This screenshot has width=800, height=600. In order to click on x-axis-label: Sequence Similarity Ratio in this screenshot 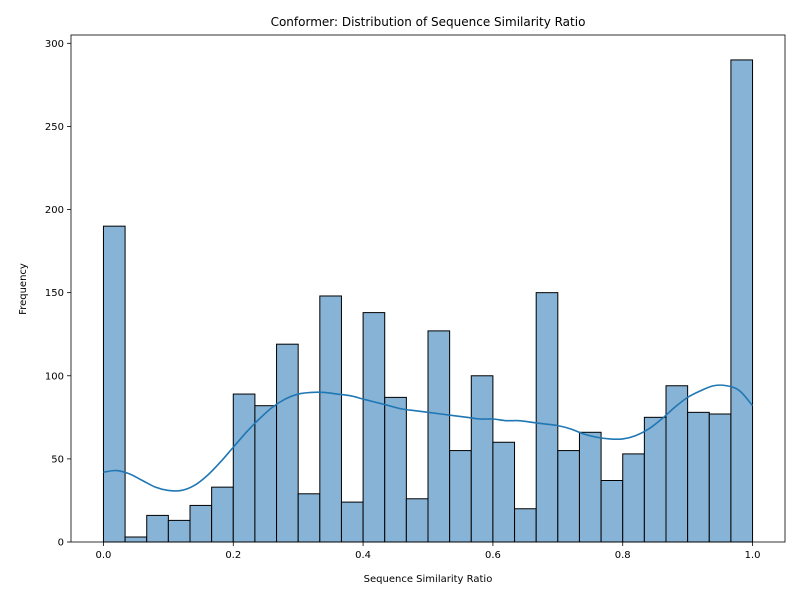, I will do `click(428, 579)`.